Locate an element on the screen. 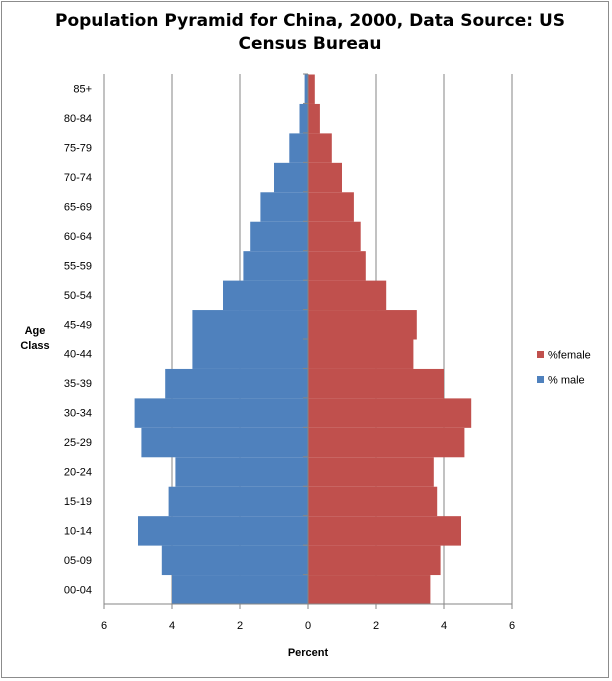  y-tick-label: 35-39 is located at coordinates (78, 384).